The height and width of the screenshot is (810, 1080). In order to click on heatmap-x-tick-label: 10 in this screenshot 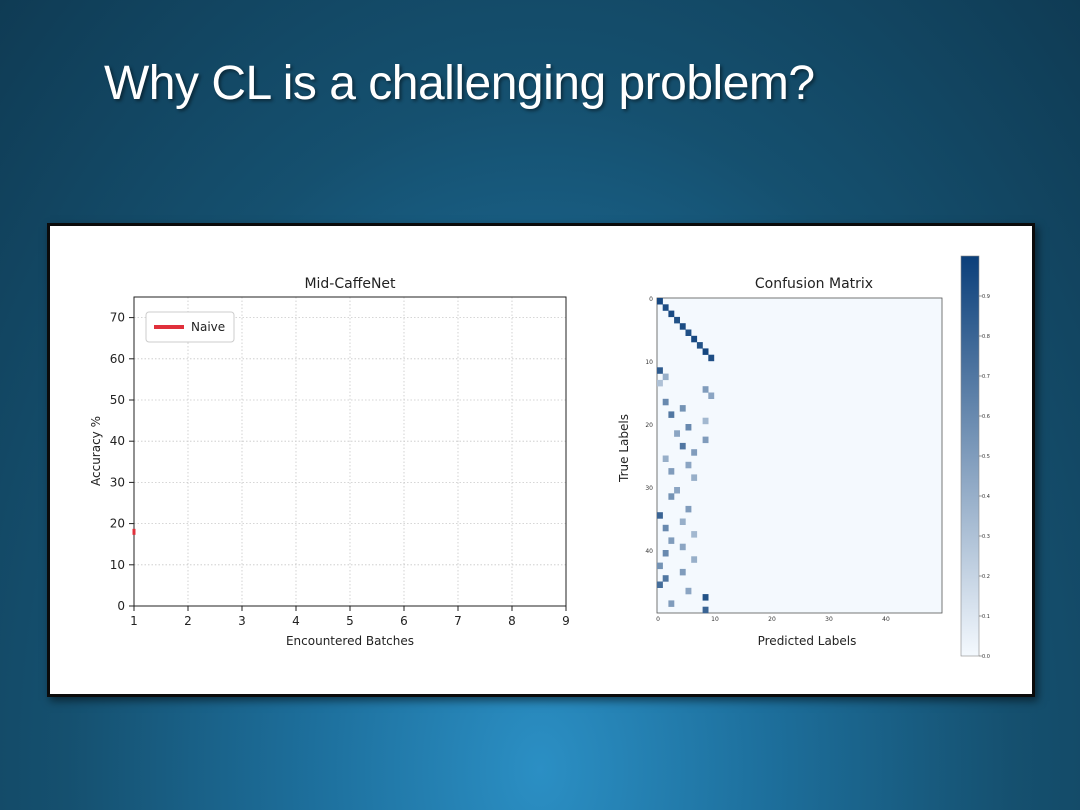, I will do `click(715, 619)`.